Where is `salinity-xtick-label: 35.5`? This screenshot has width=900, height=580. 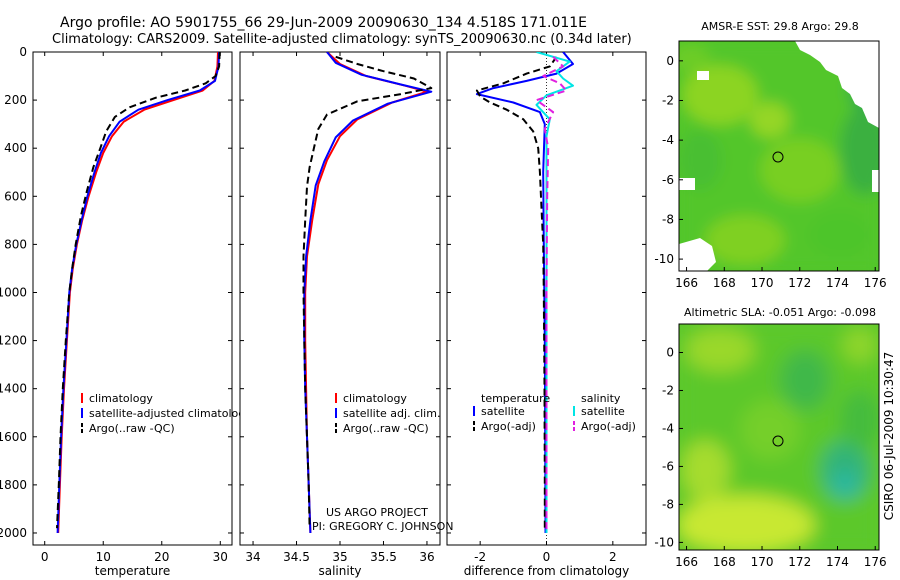 salinity-xtick-label: 35.5 is located at coordinates (383, 557).